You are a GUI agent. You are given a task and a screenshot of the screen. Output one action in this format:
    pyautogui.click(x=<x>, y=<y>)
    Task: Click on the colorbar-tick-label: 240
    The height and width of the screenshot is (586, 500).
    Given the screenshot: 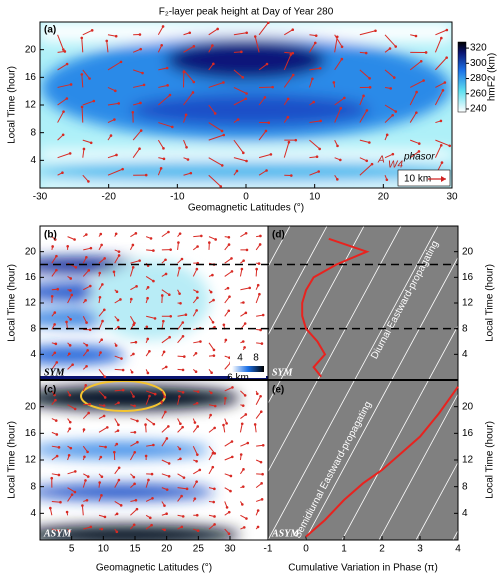 What is the action you would take?
    pyautogui.click(x=478, y=109)
    